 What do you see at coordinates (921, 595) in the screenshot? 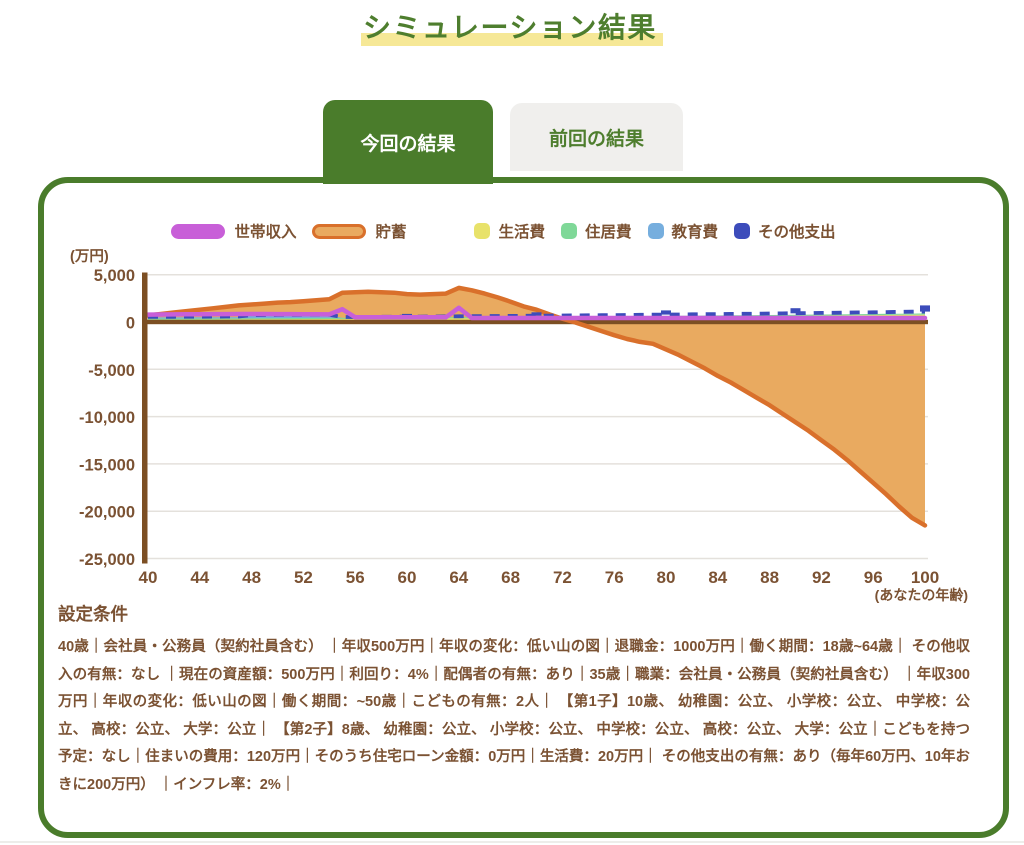
I see `x-axis-note: (あなたの年齢)` at bounding box center [921, 595].